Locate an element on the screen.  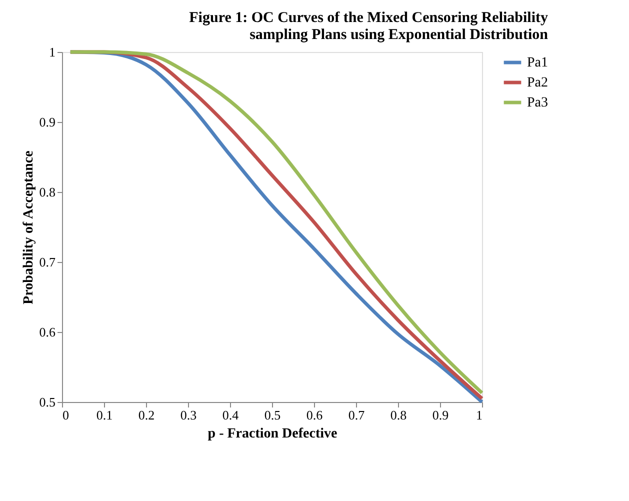
x-tick-label: 1 is located at coordinates (479, 415).